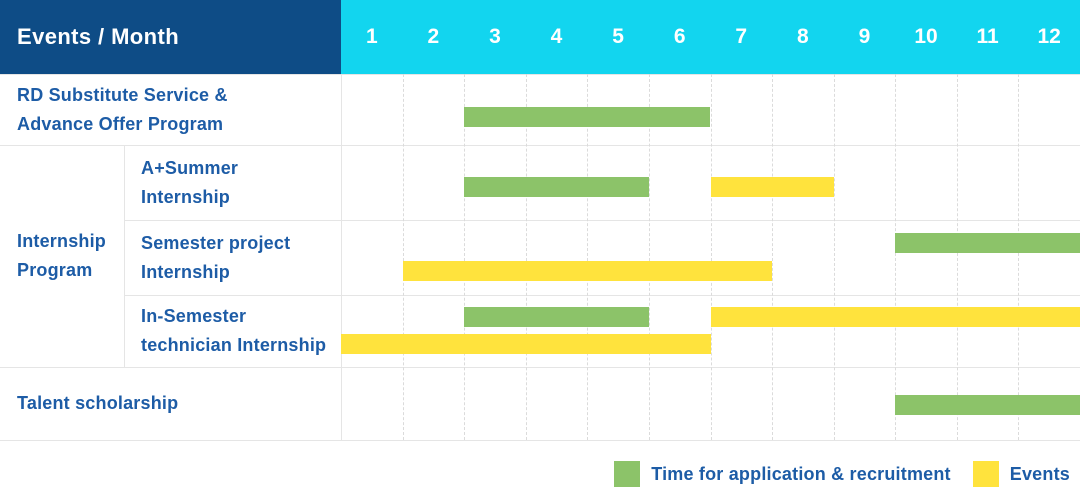 The width and height of the screenshot is (1080, 494). I want to click on label-column-border, so click(341, 257).